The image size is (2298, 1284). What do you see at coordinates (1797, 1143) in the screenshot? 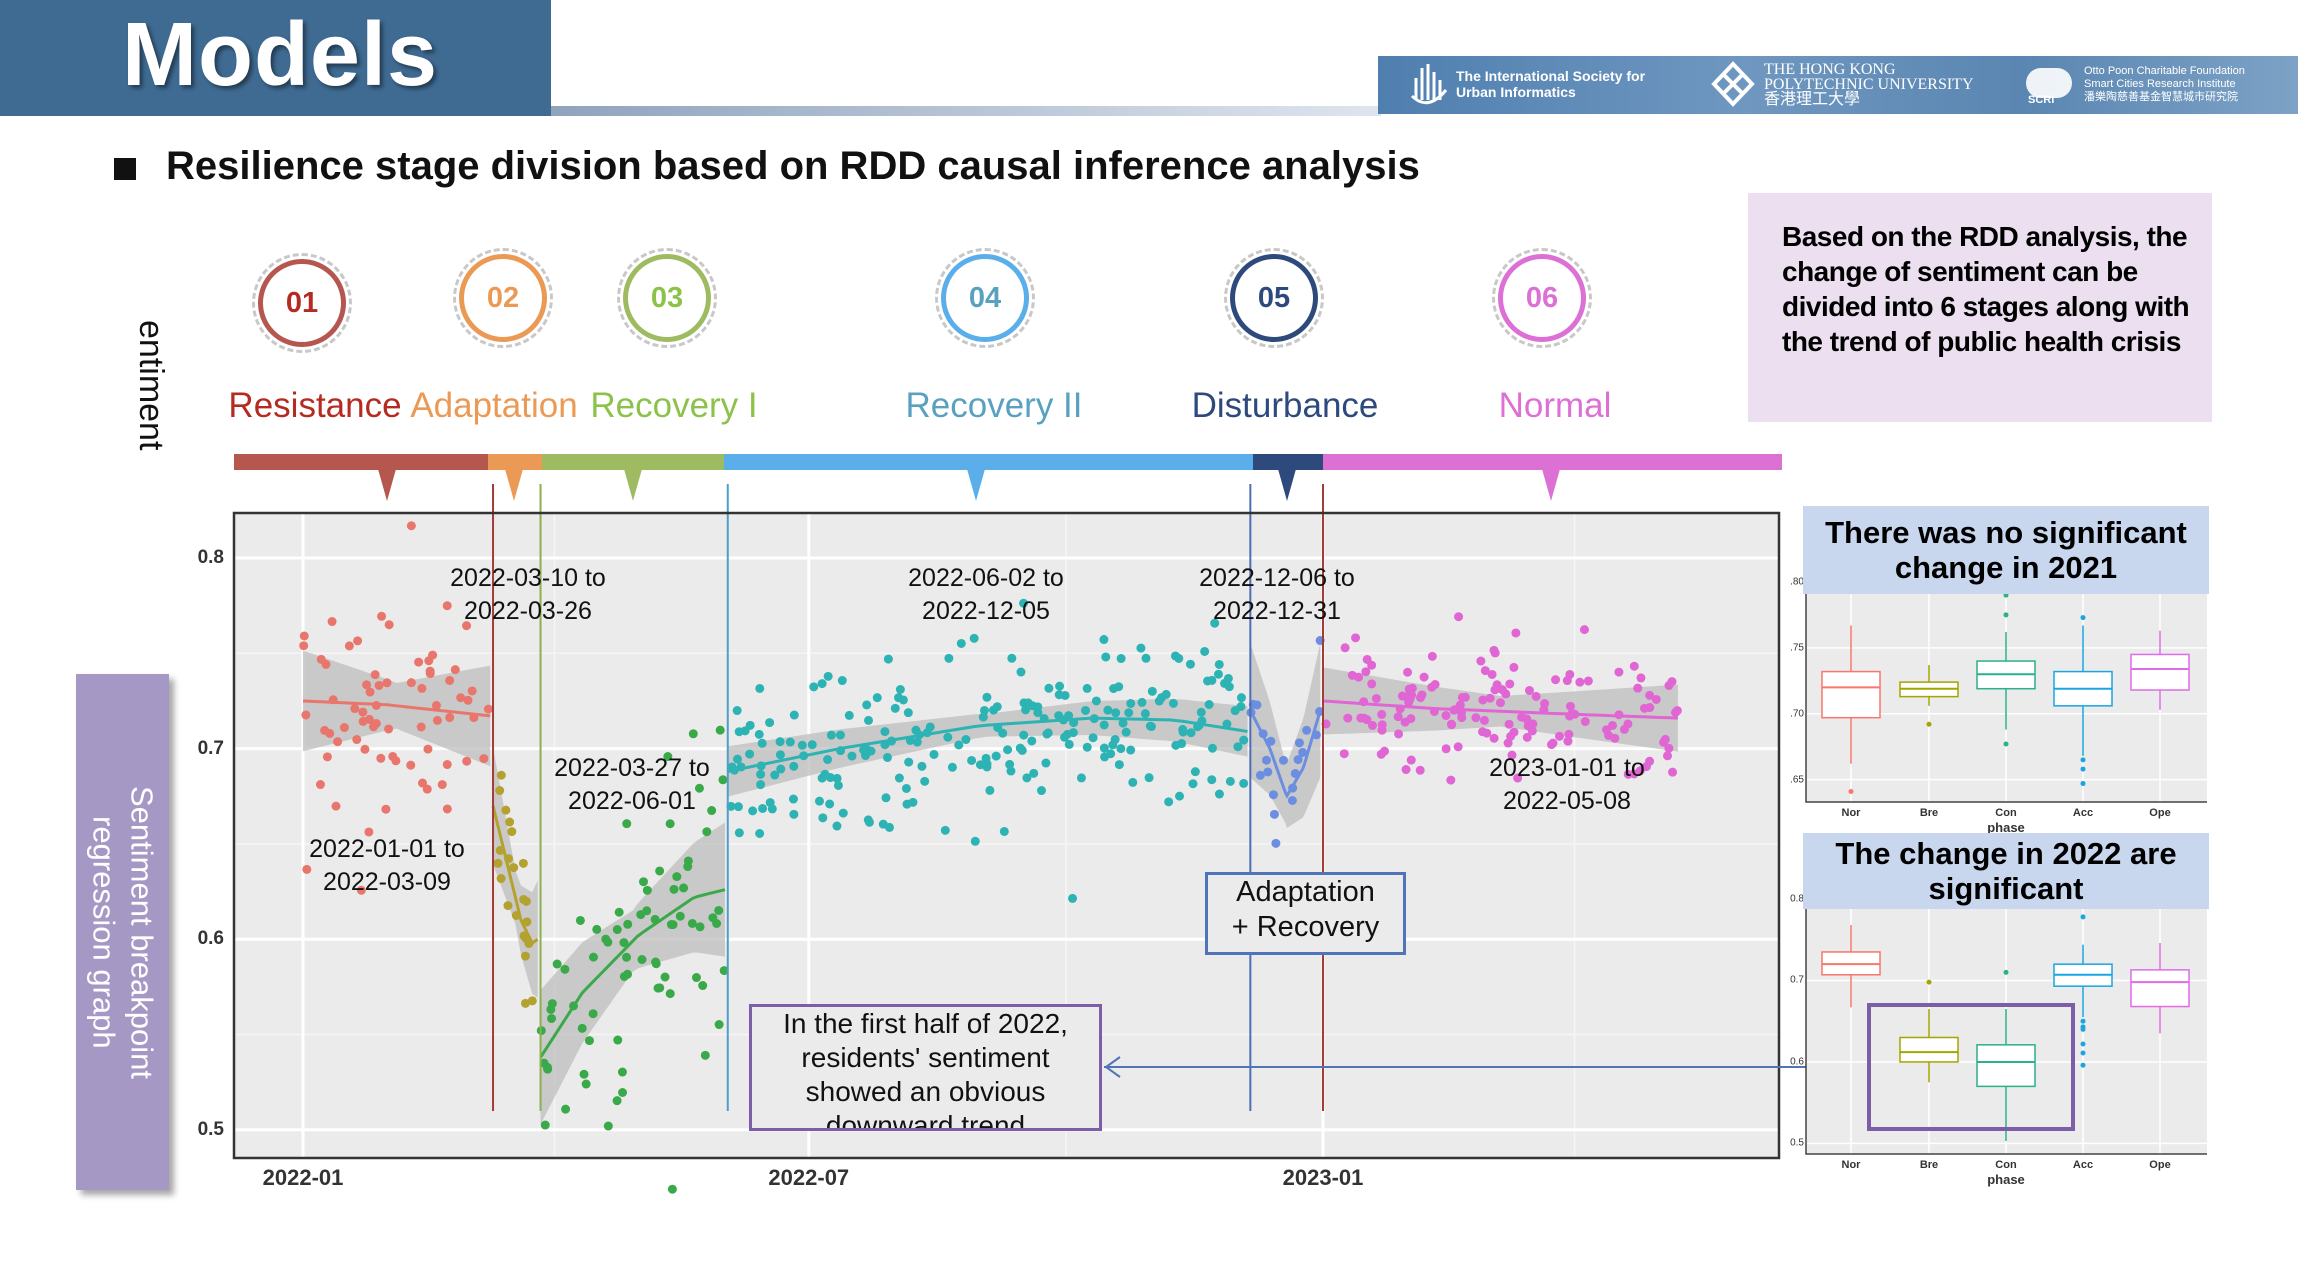
I see `boxplot-y-tick: 0.5` at bounding box center [1797, 1143].